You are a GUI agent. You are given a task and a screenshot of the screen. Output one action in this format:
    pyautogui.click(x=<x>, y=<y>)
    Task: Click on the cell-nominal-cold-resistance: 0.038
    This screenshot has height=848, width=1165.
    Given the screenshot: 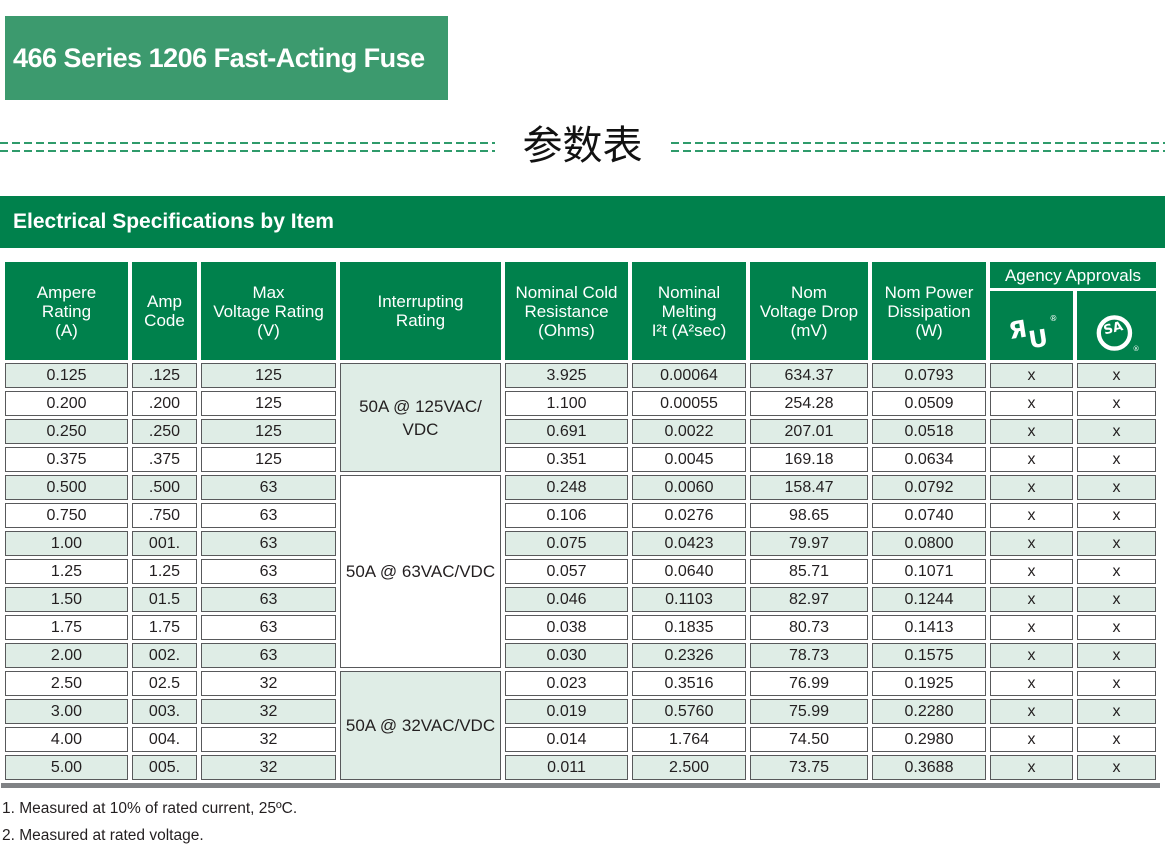 What is the action you would take?
    pyautogui.click(x=566, y=627)
    